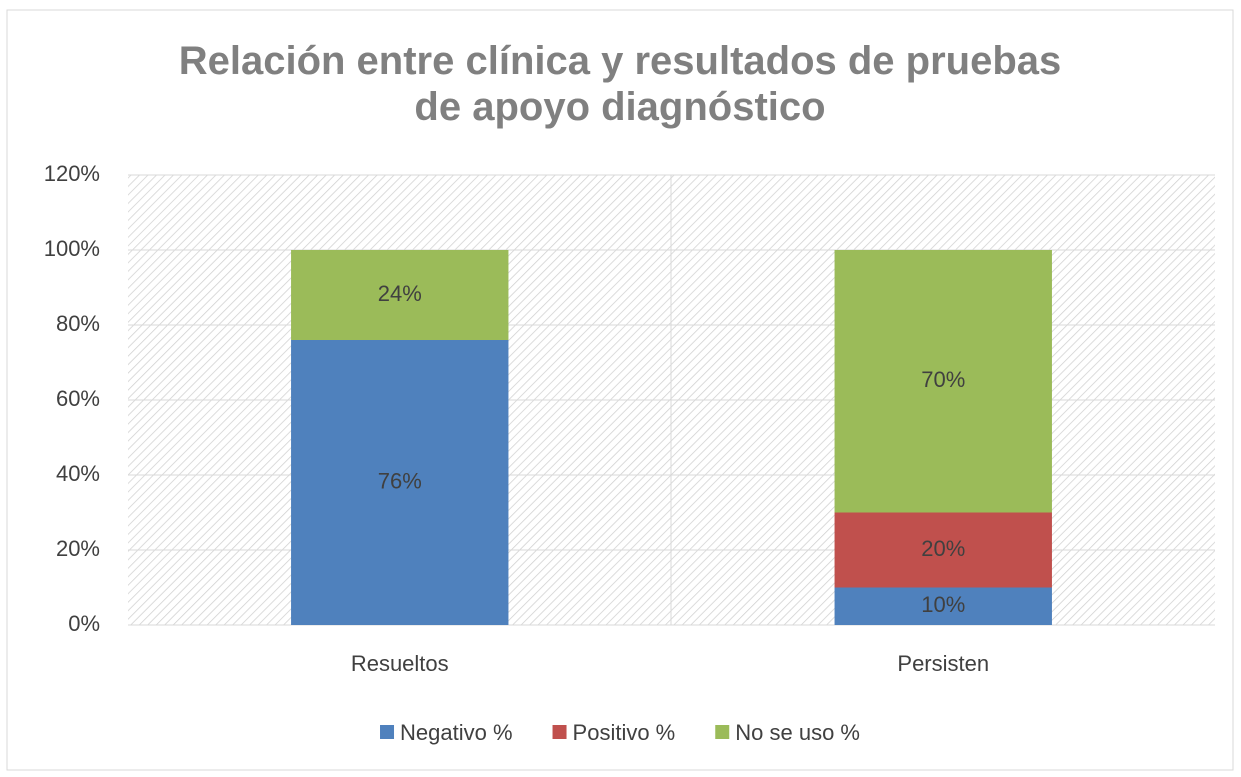 This screenshot has width=1241, height=777. I want to click on y-tick-label: 80%, so click(78, 323).